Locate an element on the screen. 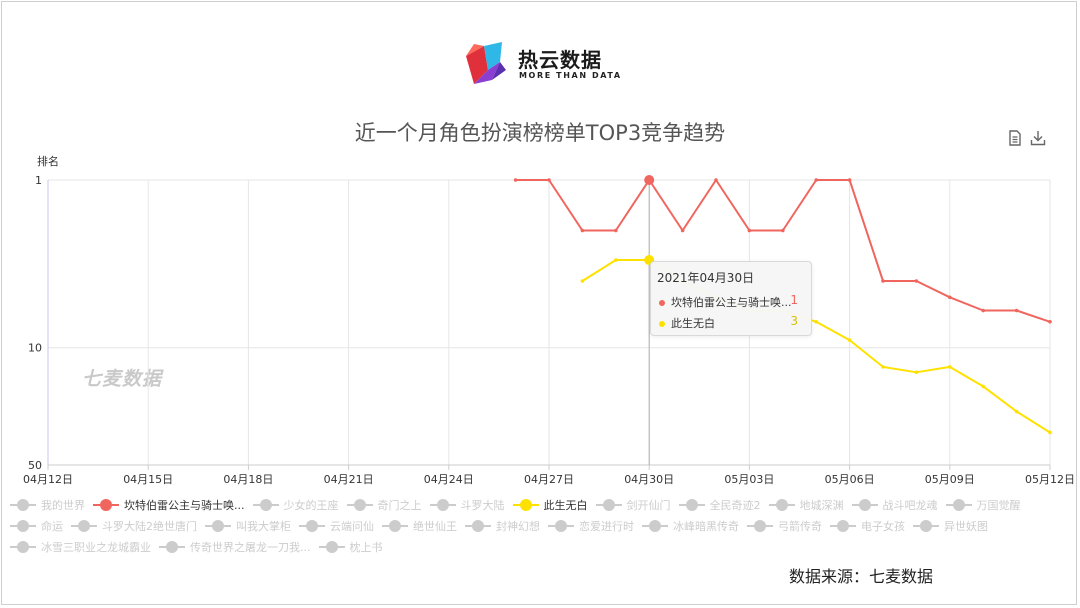 This screenshot has height=608, width=1080. legend-item: 战斗吧龙魂 is located at coordinates (894, 504).